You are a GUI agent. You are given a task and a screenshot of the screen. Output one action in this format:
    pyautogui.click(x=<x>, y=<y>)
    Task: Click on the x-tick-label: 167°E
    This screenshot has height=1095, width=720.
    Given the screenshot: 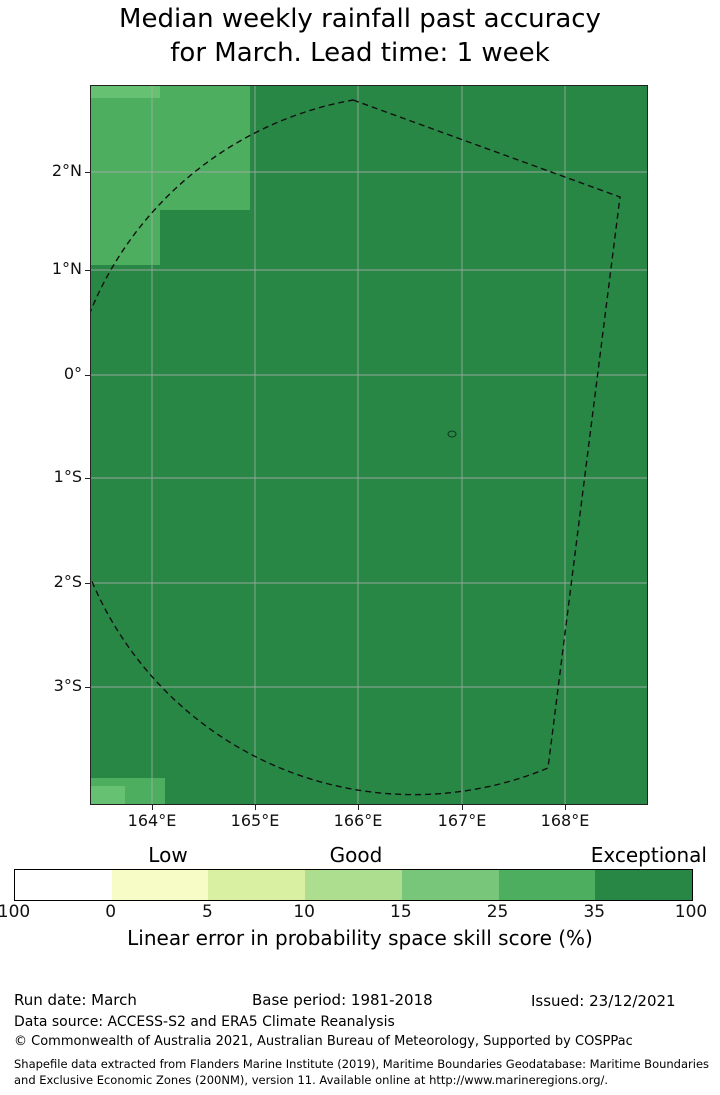 What is the action you would take?
    pyautogui.click(x=462, y=820)
    